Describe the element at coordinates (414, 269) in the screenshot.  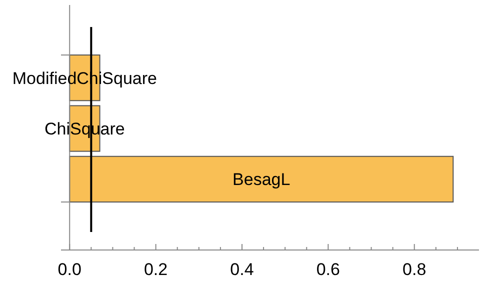
I see `x-tick-label: 0.8` at that location.